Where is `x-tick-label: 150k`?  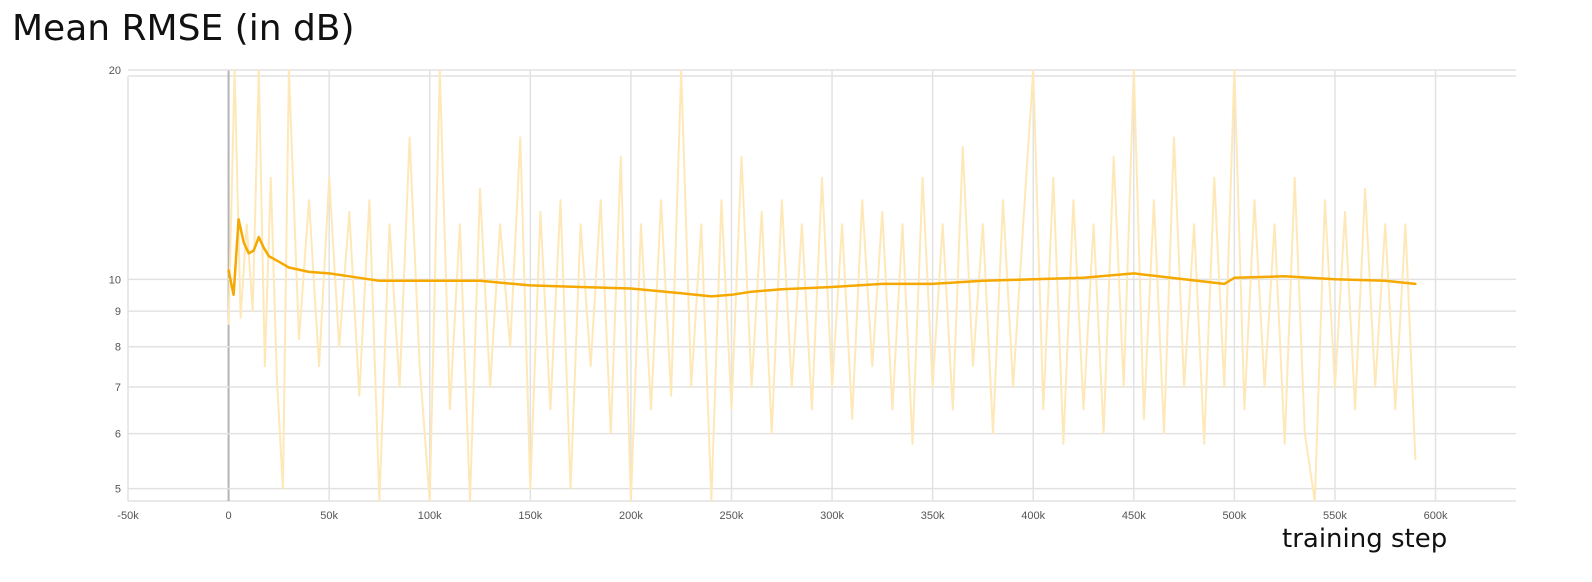
x-tick-label: 150k is located at coordinates (530, 516).